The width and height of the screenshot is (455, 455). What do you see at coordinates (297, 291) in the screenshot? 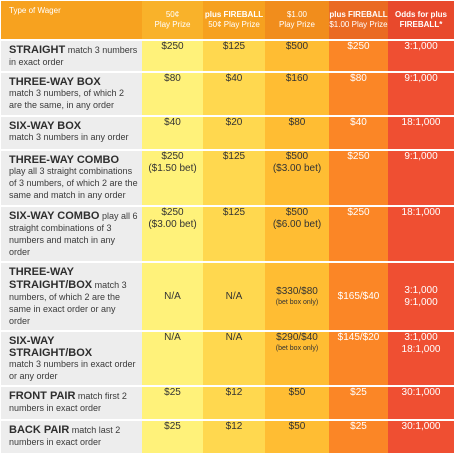
I see `prize-amount: $330/$80` at bounding box center [297, 291].